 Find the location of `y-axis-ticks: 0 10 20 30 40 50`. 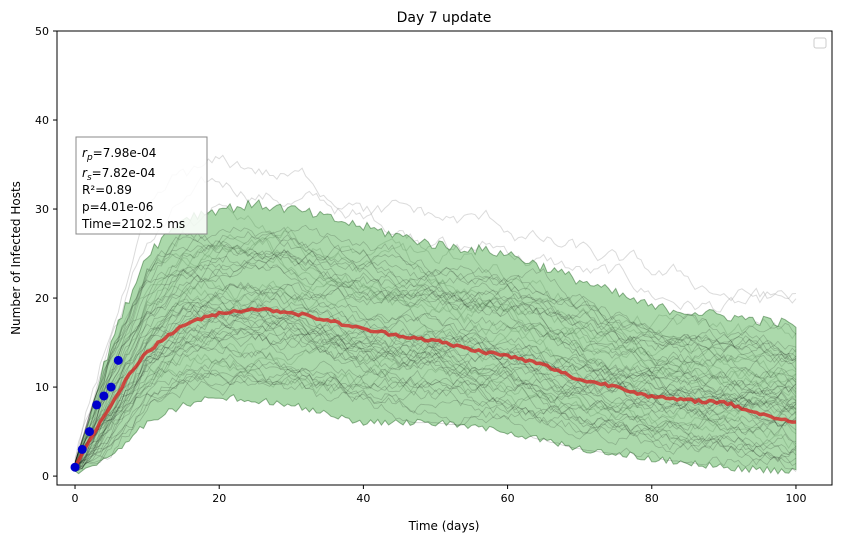

y-axis-ticks: 0 10 20 30 40 50 is located at coordinates (46, 254).